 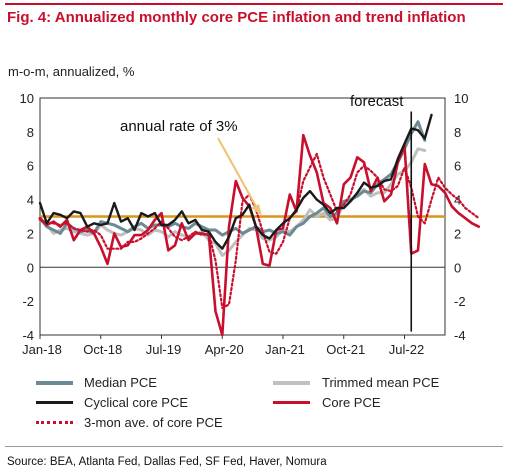 What do you see at coordinates (30, 132) in the screenshot?
I see `y-tick-left: 8` at bounding box center [30, 132].